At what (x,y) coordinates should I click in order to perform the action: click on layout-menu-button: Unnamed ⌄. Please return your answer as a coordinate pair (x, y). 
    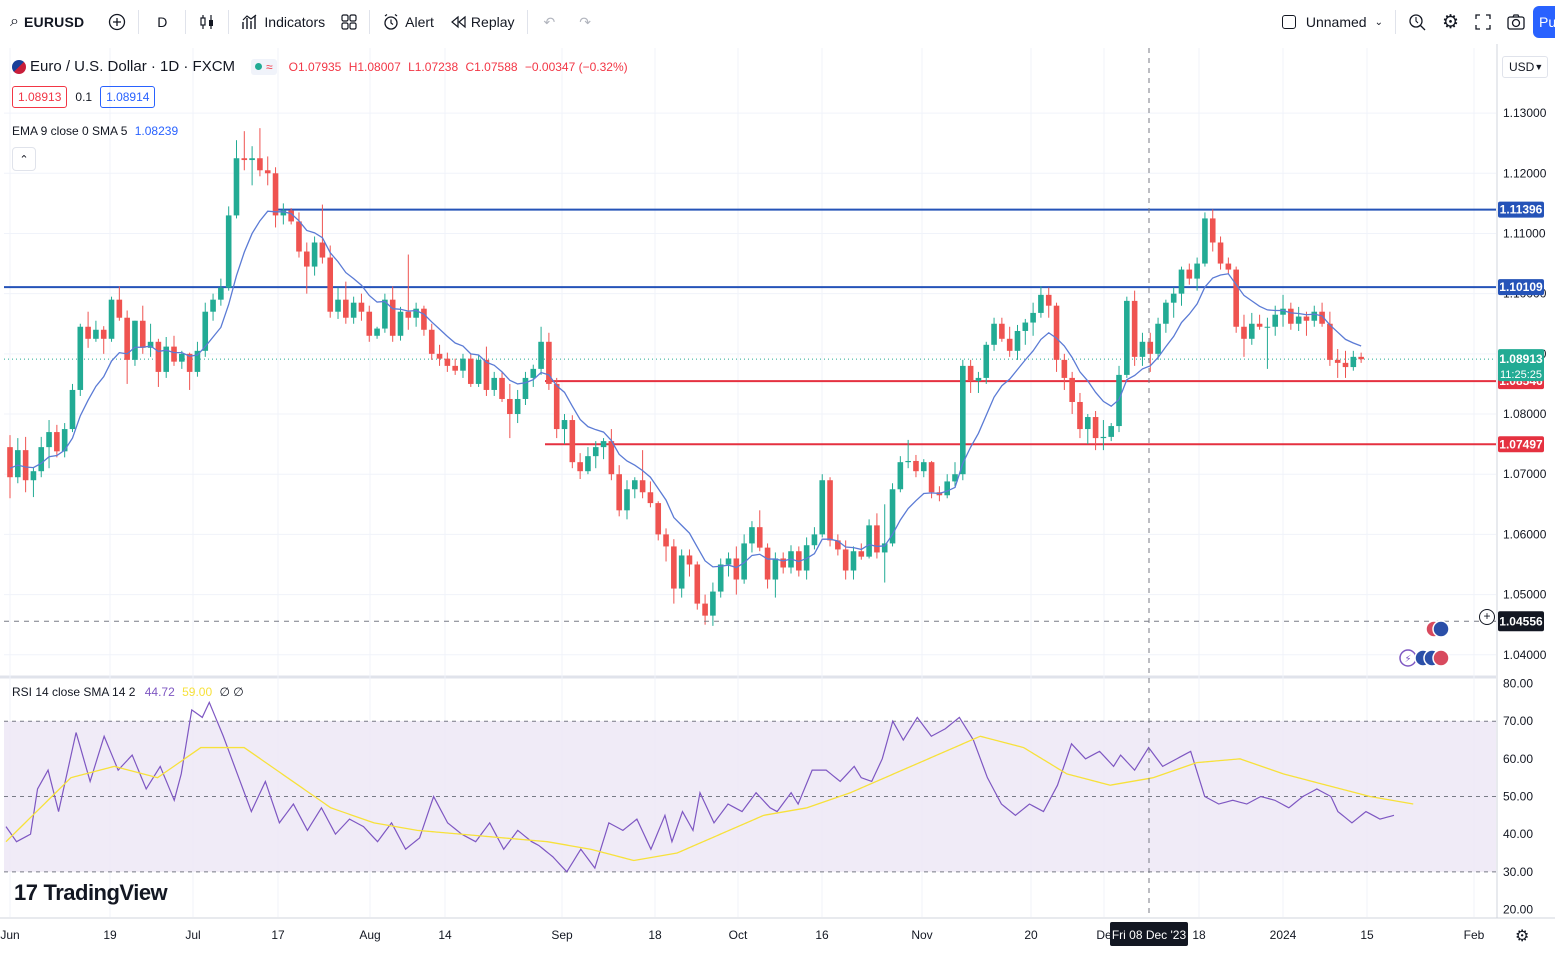
    Looking at the image, I should click on (1332, 22).